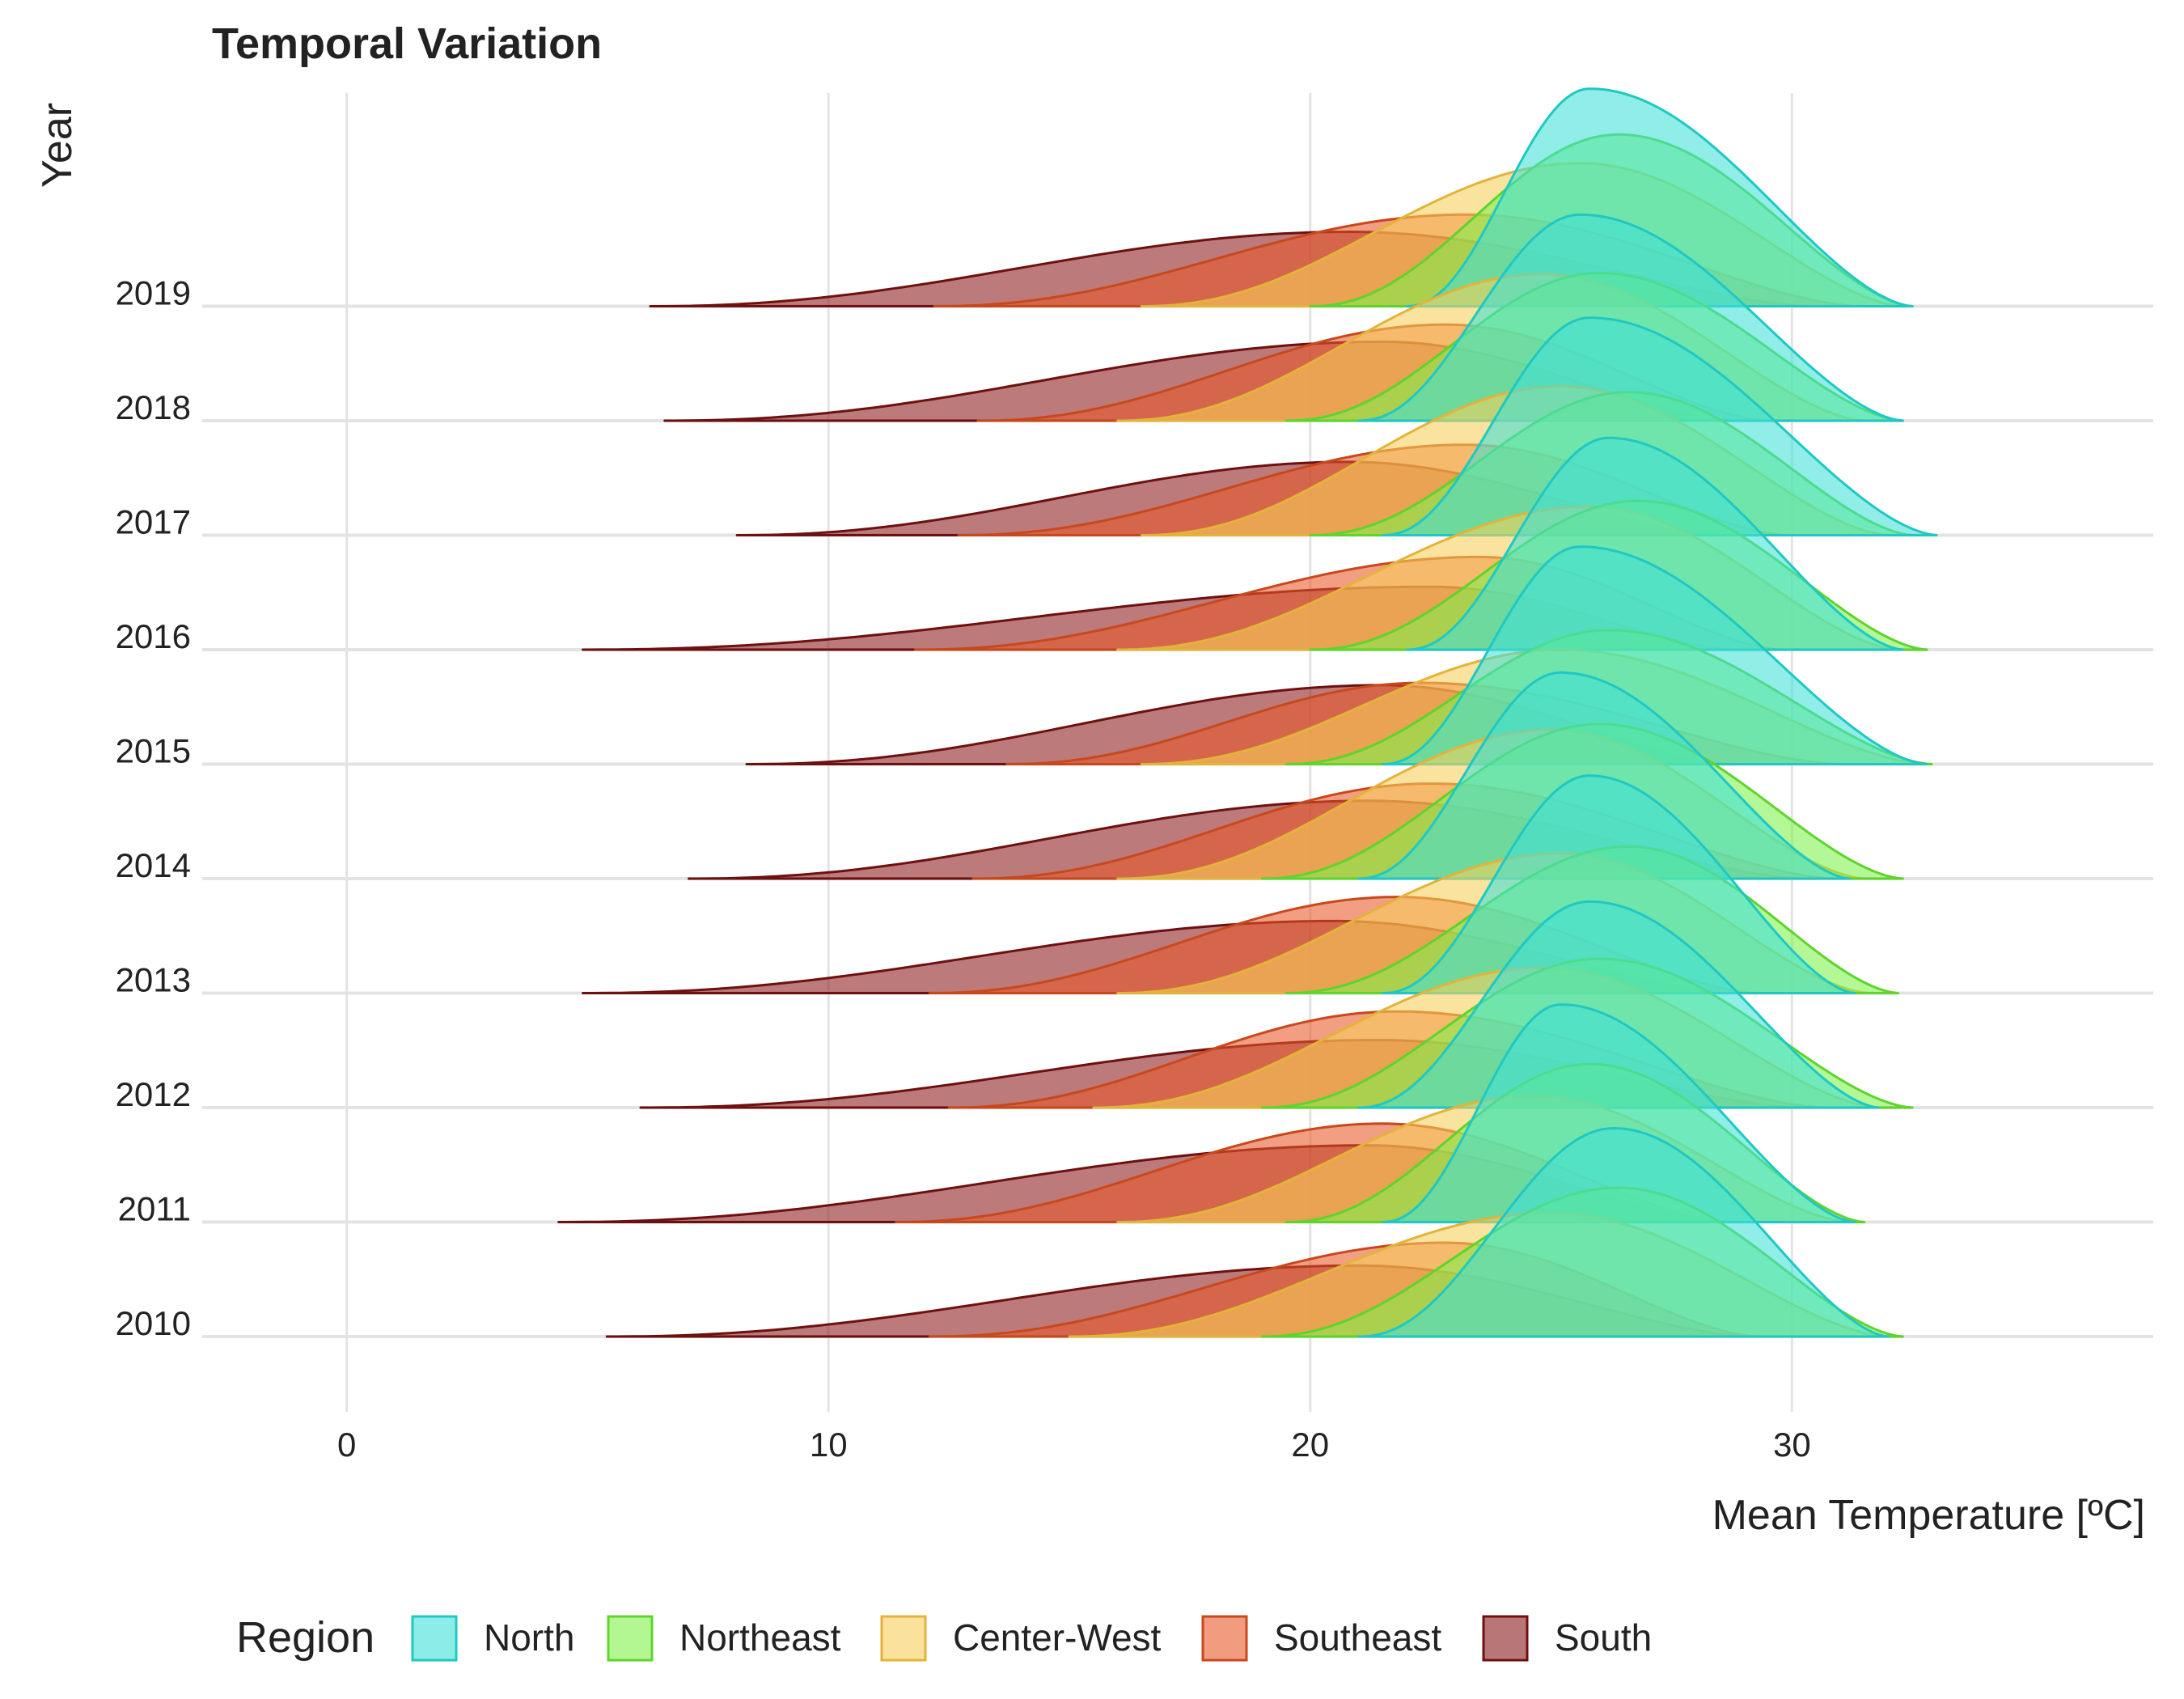 The height and width of the screenshot is (1699, 2184). Describe the element at coordinates (57, 145) in the screenshot. I see `y-axis-label: Year` at that location.